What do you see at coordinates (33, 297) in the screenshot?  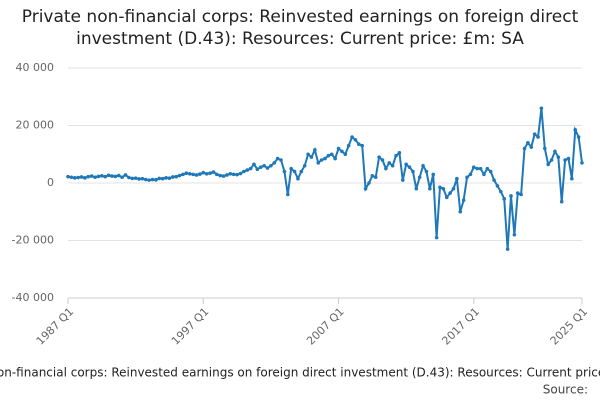 I see `y-tick-label: -40 000` at bounding box center [33, 297].